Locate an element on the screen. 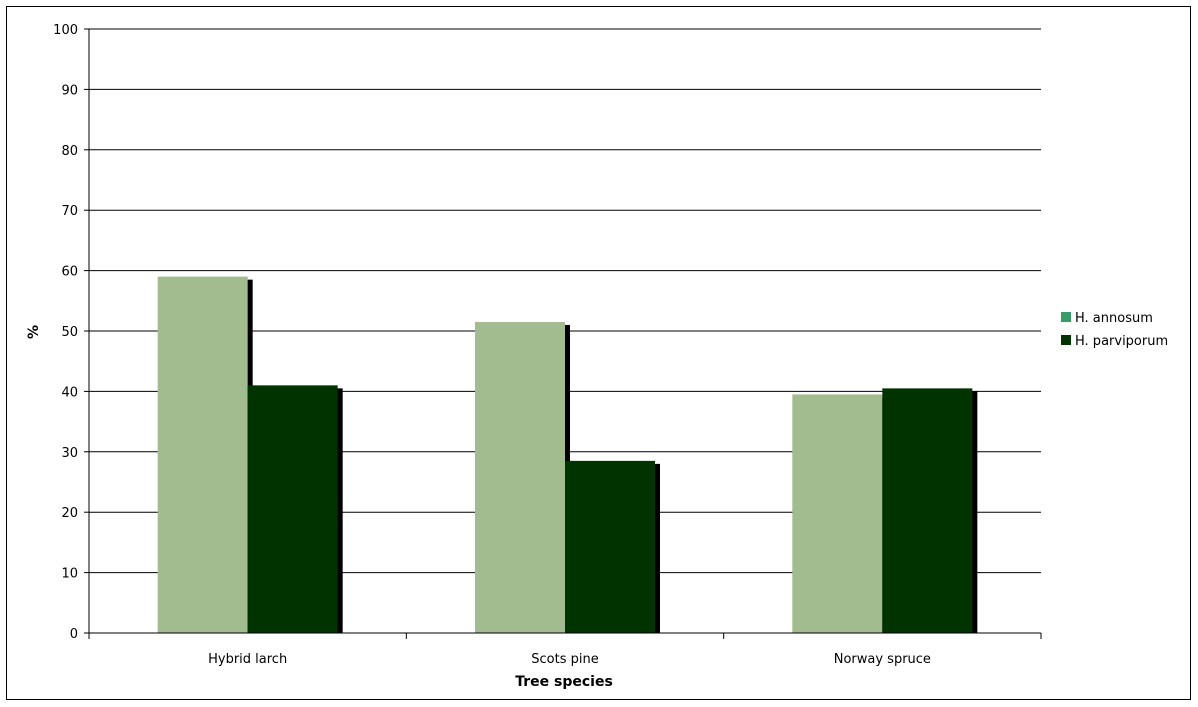  y-axis-ticks: 0 10 20 30 40 50 60 70 80 90 100 is located at coordinates (71, 332).